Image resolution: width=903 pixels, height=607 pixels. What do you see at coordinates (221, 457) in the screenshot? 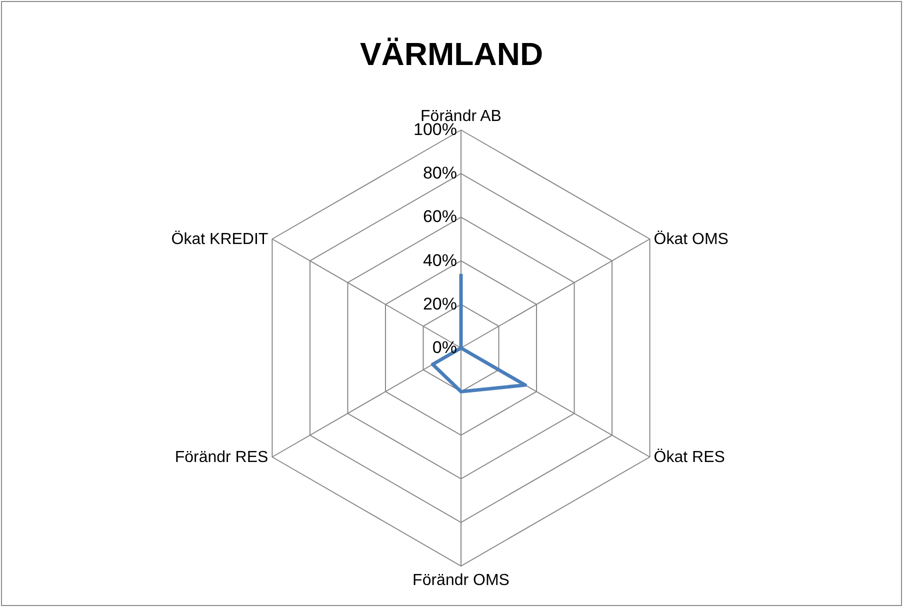
I see `spoke-label: Förändr RES` at bounding box center [221, 457].